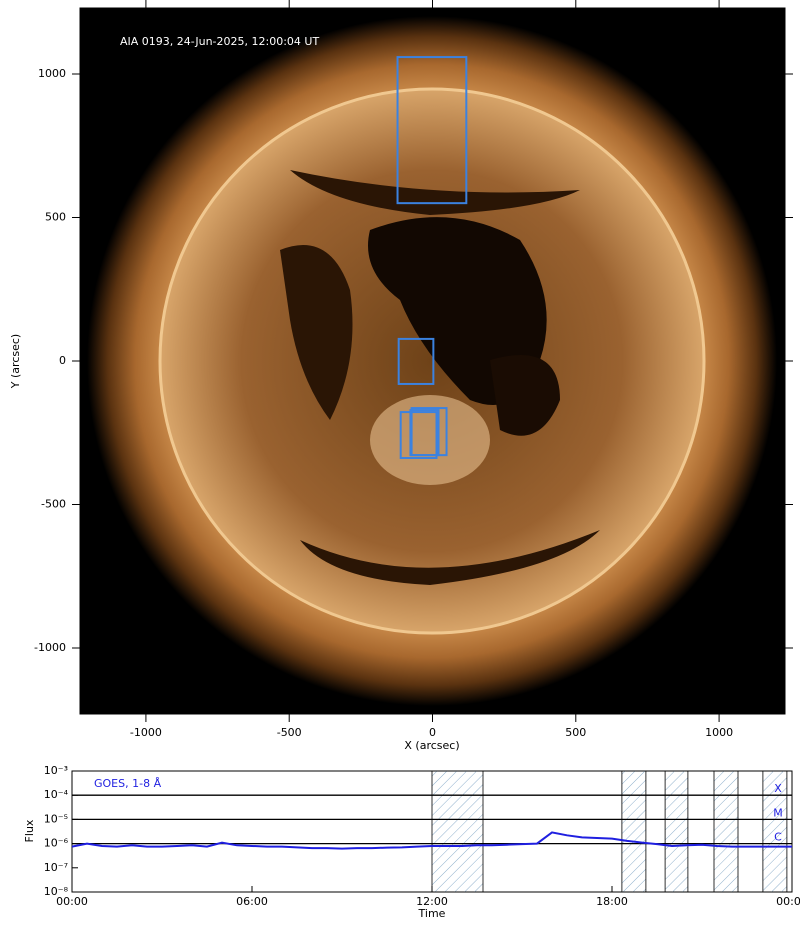  Describe the element at coordinates (56, 843) in the screenshot. I see `y-tick-label: 10⁻⁶` at that location.